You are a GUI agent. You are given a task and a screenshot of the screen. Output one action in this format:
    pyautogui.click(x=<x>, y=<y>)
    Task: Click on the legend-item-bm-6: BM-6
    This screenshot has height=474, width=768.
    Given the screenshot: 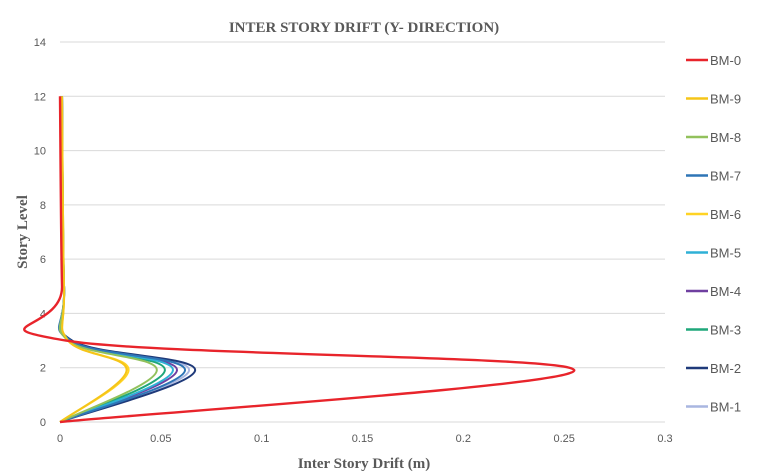 What is the action you would take?
    pyautogui.click(x=713, y=214)
    